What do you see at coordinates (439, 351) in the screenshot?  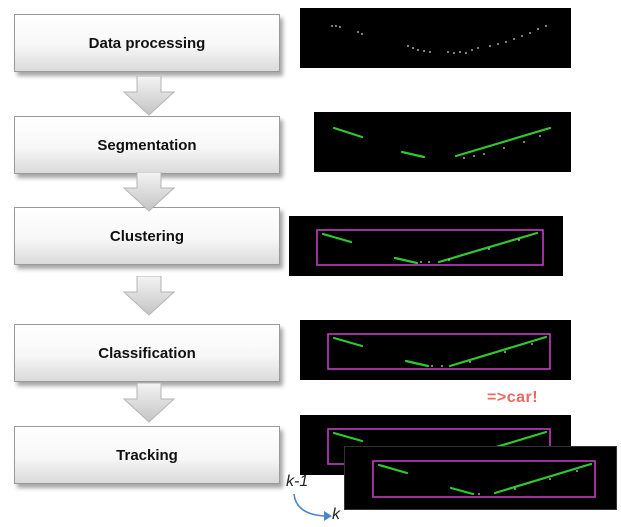 I see `classification-graphic` at bounding box center [439, 351].